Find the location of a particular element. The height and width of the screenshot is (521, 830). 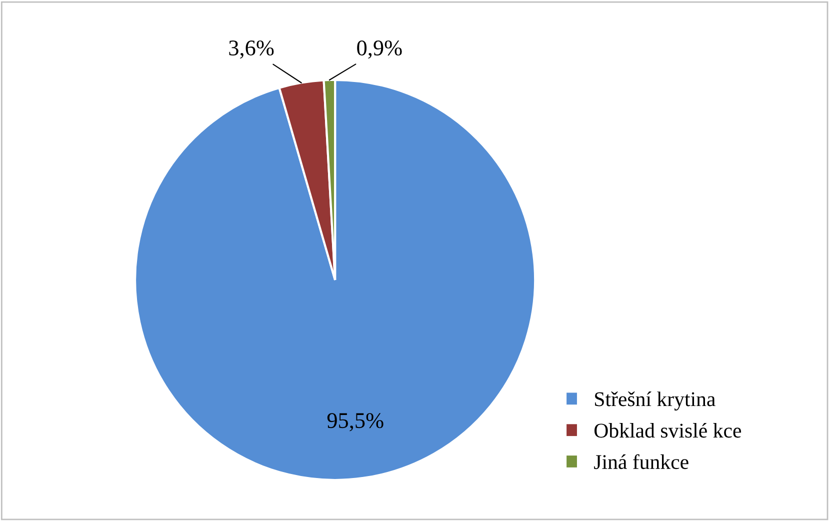

legend-label: Obklad svislé kce is located at coordinates (668, 430).